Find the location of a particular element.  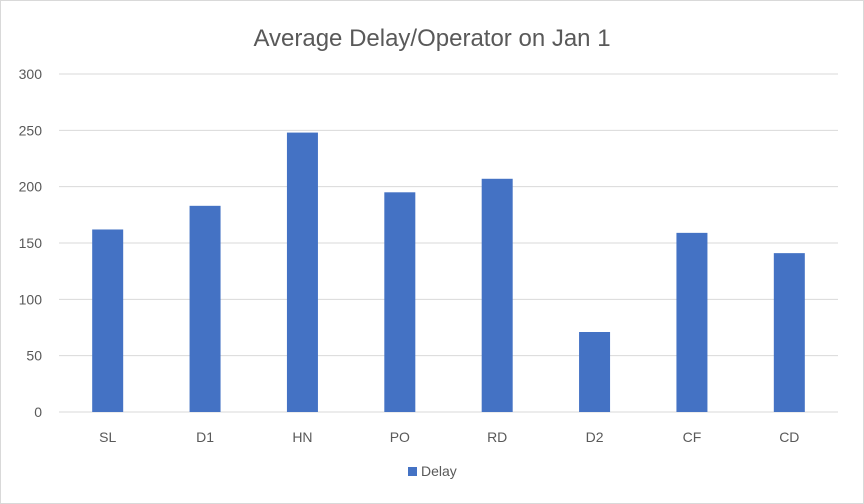

bar-cd is located at coordinates (789, 332).